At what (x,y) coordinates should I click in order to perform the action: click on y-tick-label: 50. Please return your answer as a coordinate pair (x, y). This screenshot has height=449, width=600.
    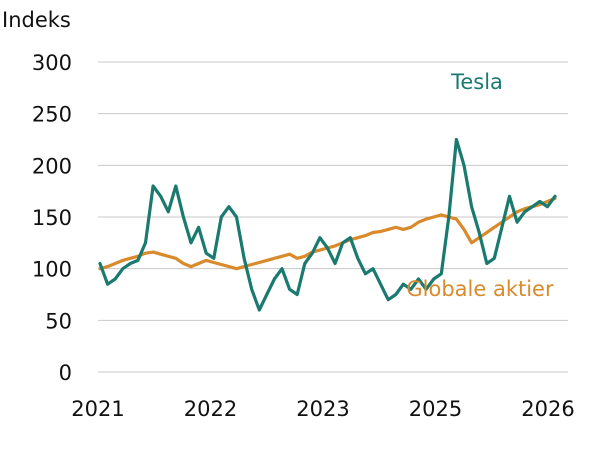
    Looking at the image, I should click on (58, 321).